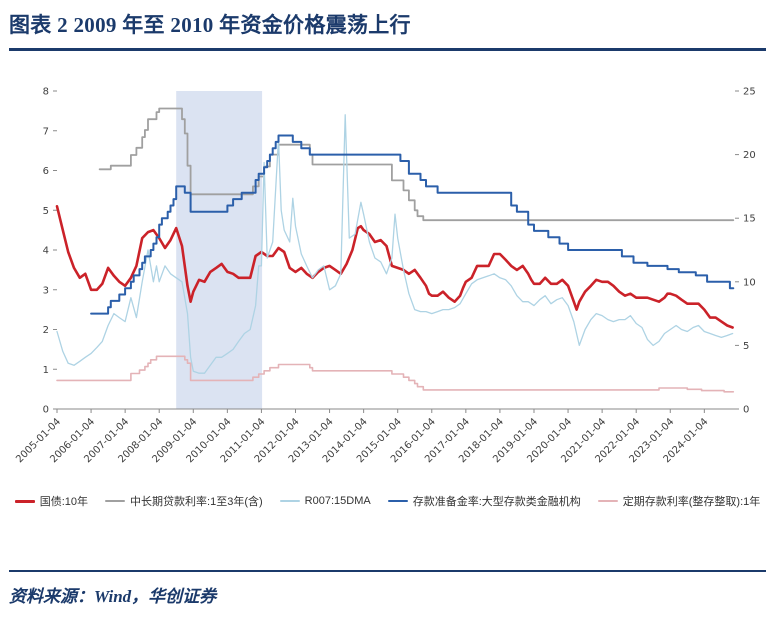 The width and height of the screenshot is (775, 619). What do you see at coordinates (50, 251) in the screenshot?
I see `y-axis-left: 0 1 2 3 4 5 6 7 8` at bounding box center [50, 251].